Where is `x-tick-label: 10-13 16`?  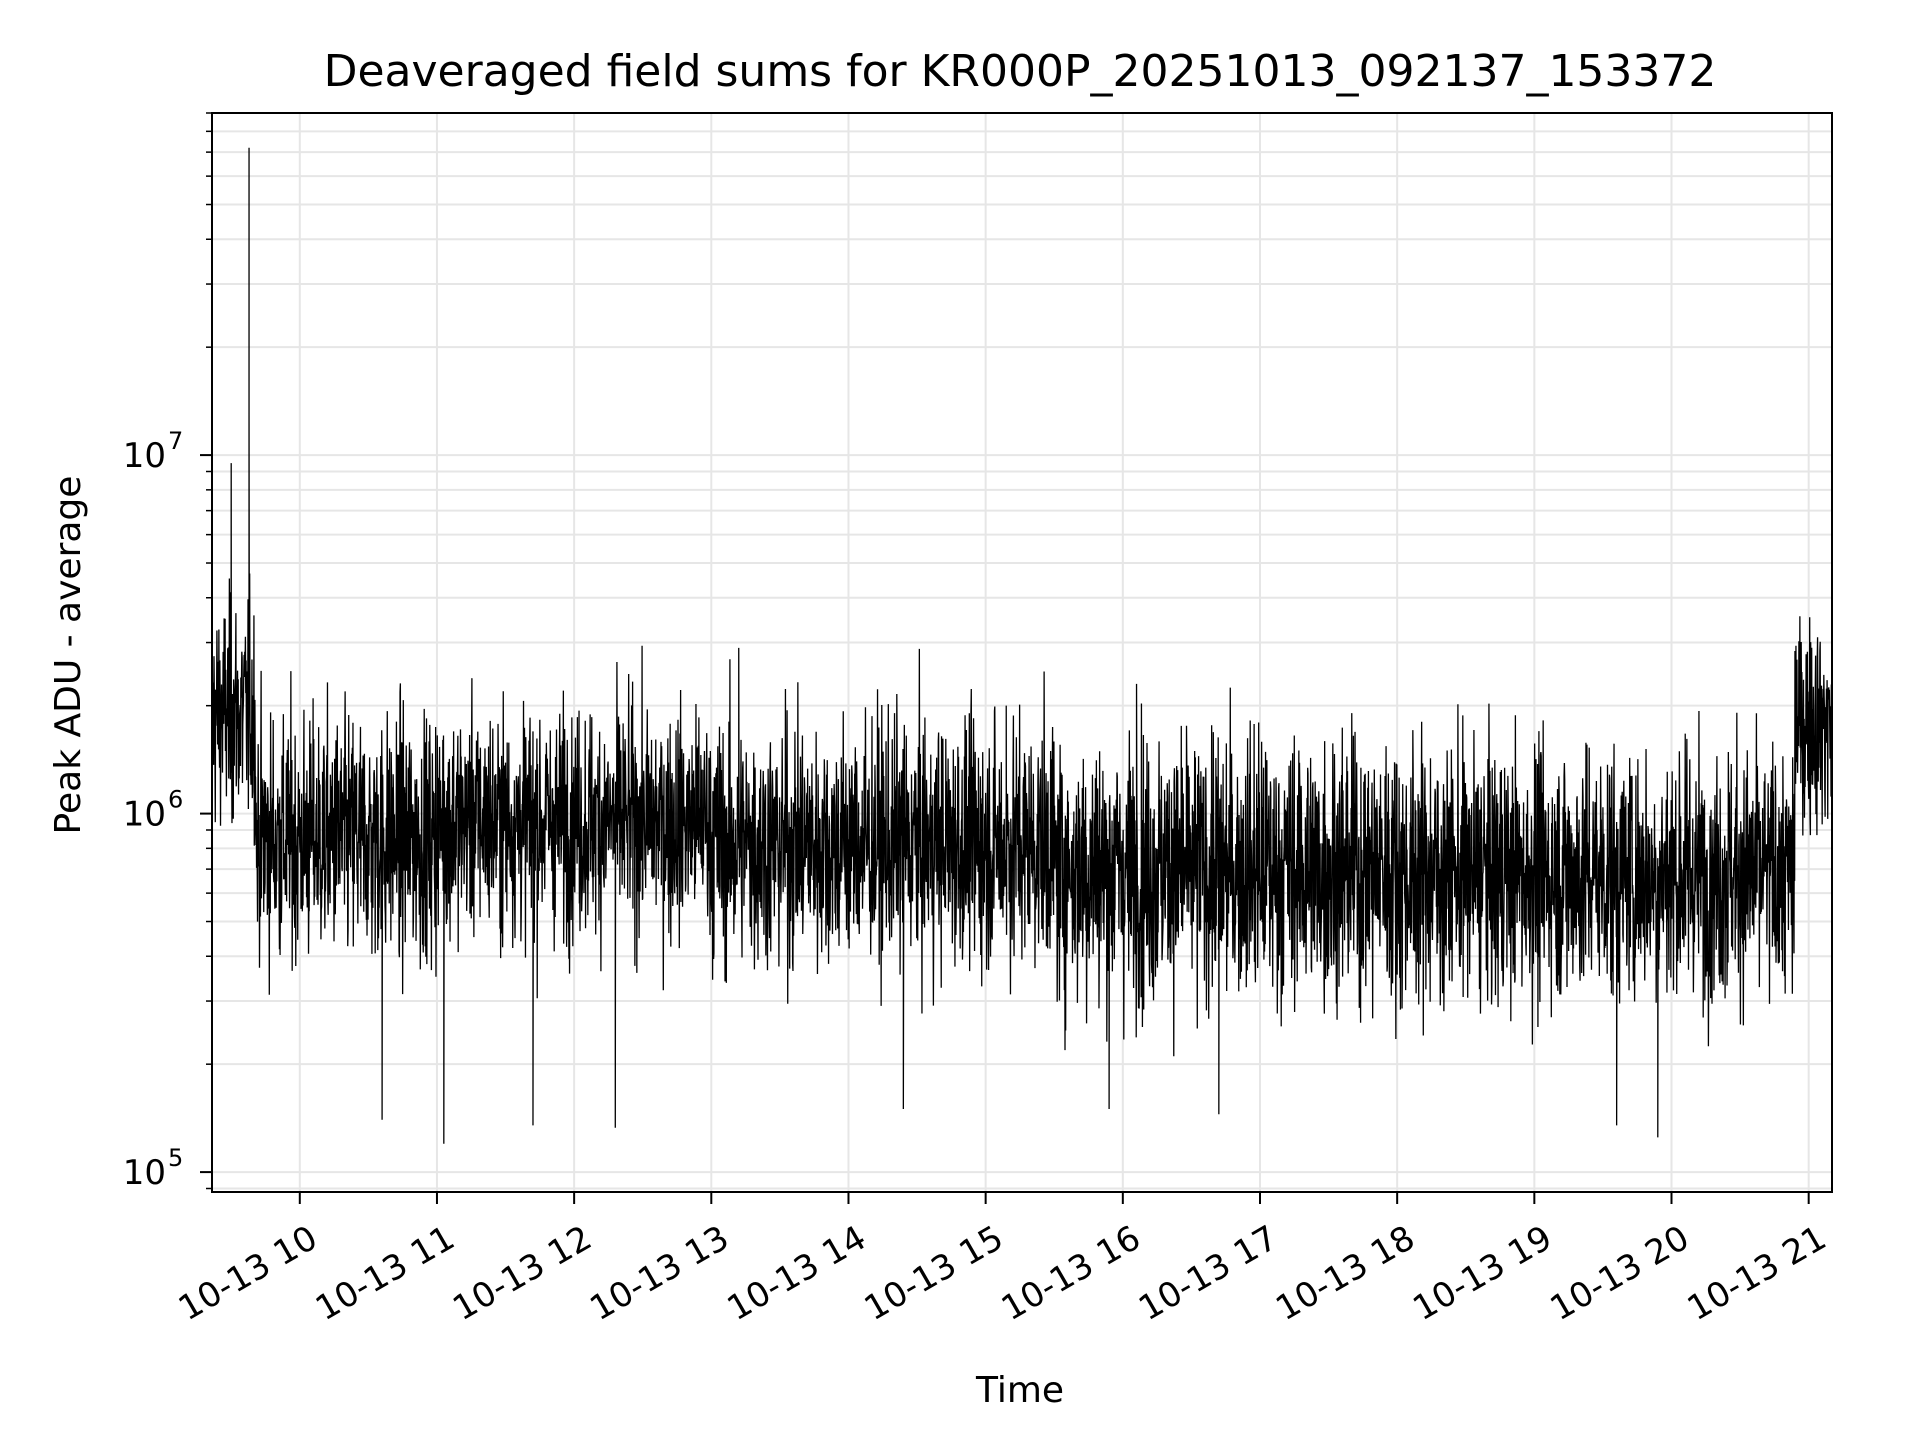
x-tick-label: 10-13 16 is located at coordinates (1071, 1273).